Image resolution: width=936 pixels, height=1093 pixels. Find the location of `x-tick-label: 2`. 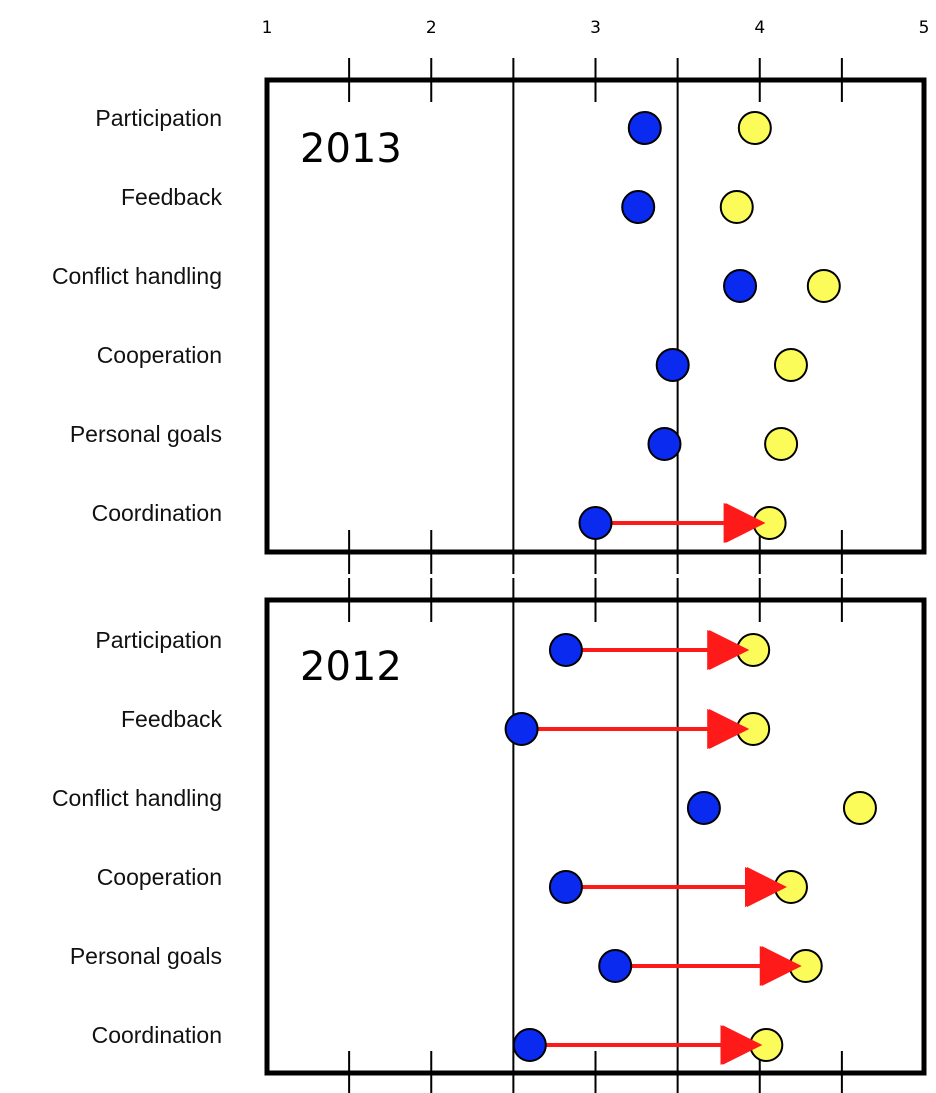

x-tick-label: 2 is located at coordinates (431, 28).